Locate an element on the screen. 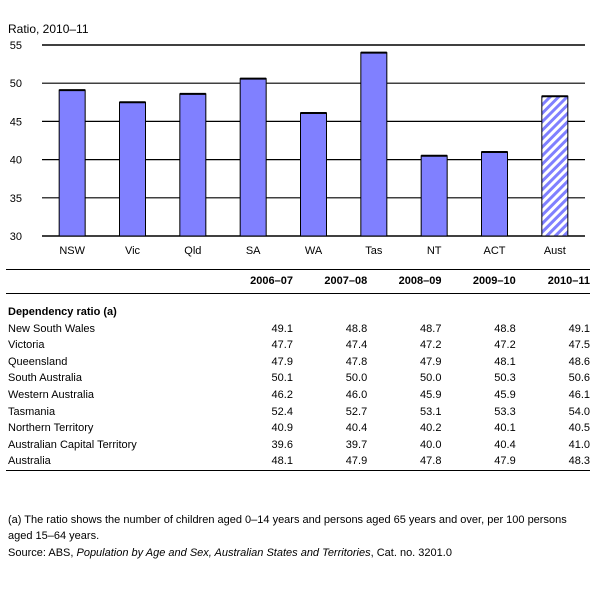  source-suffix: , Cat. no. 3201.0 is located at coordinates (411, 553).